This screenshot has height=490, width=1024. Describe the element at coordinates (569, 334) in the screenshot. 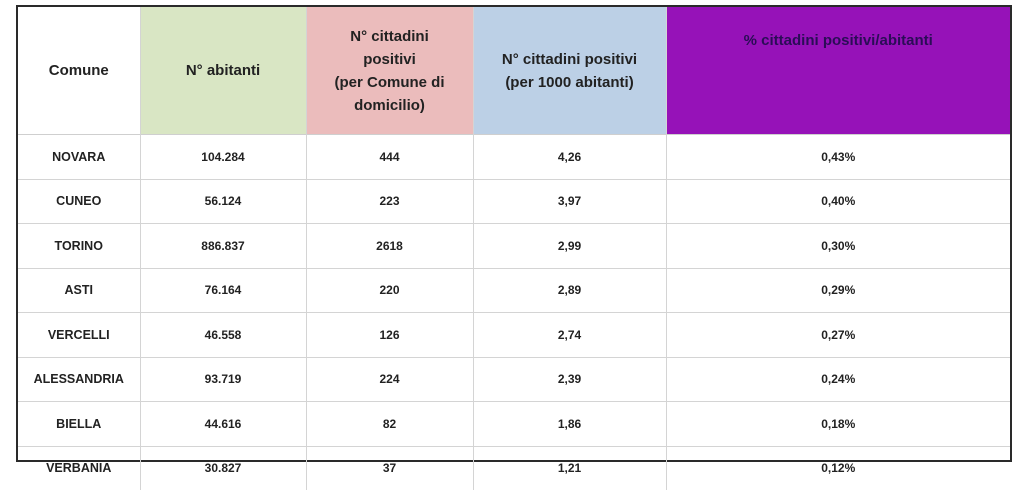

I see `cell-per1000: 2,74` at that location.